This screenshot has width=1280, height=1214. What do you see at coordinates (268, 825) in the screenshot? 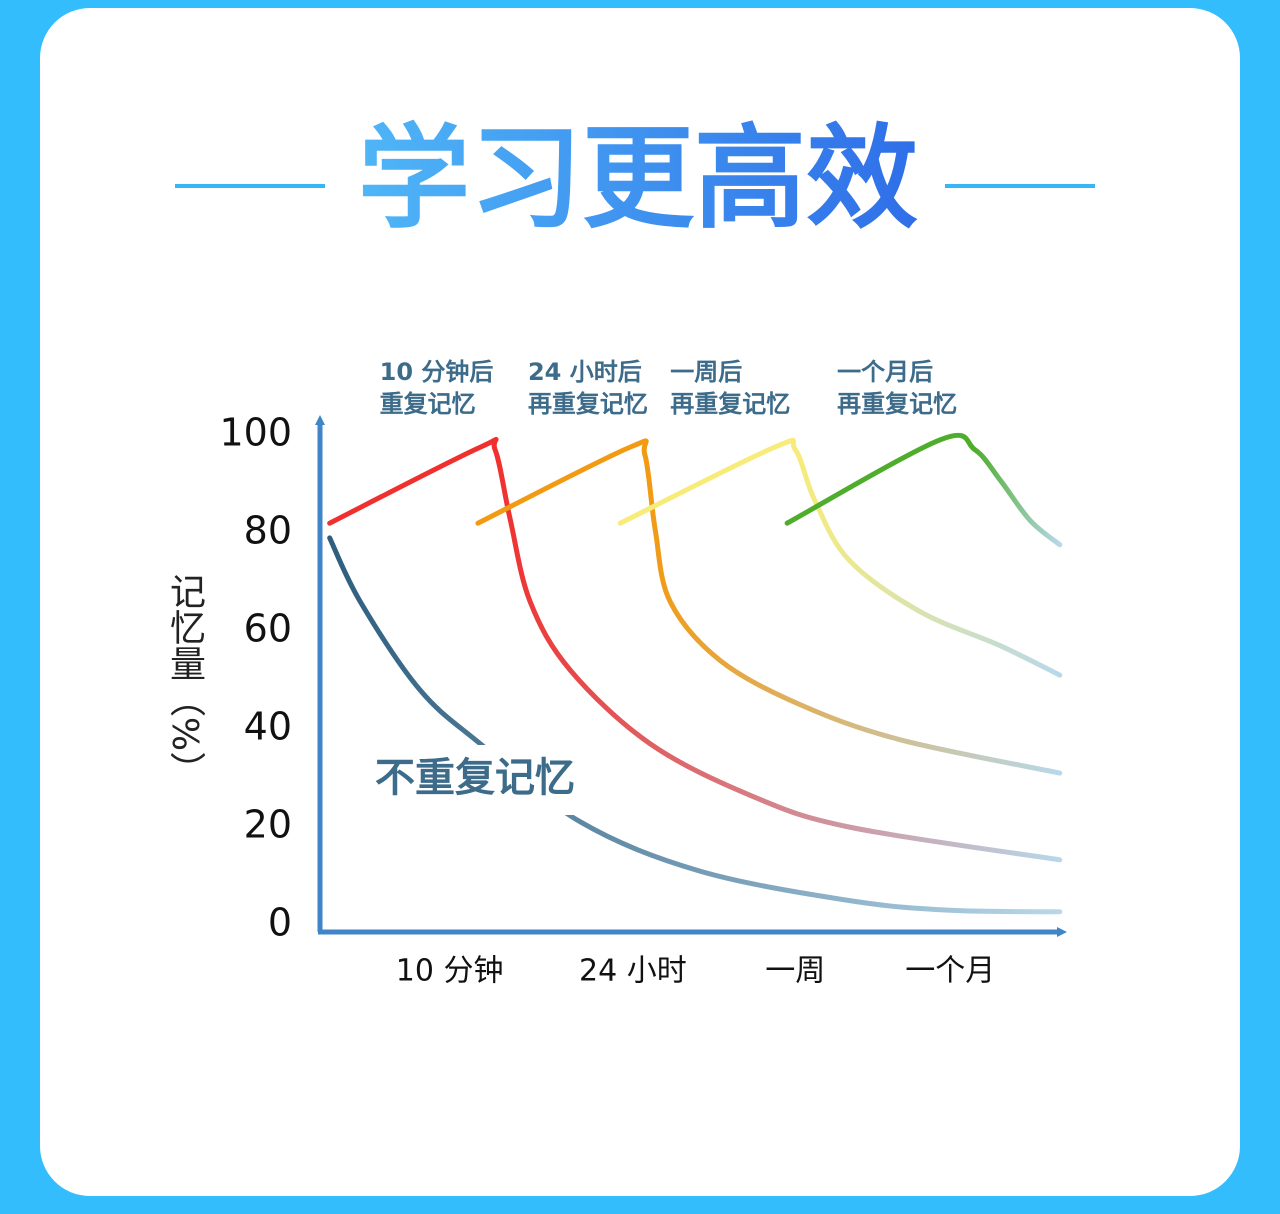
I see `y-tick-label: 20` at bounding box center [268, 825].